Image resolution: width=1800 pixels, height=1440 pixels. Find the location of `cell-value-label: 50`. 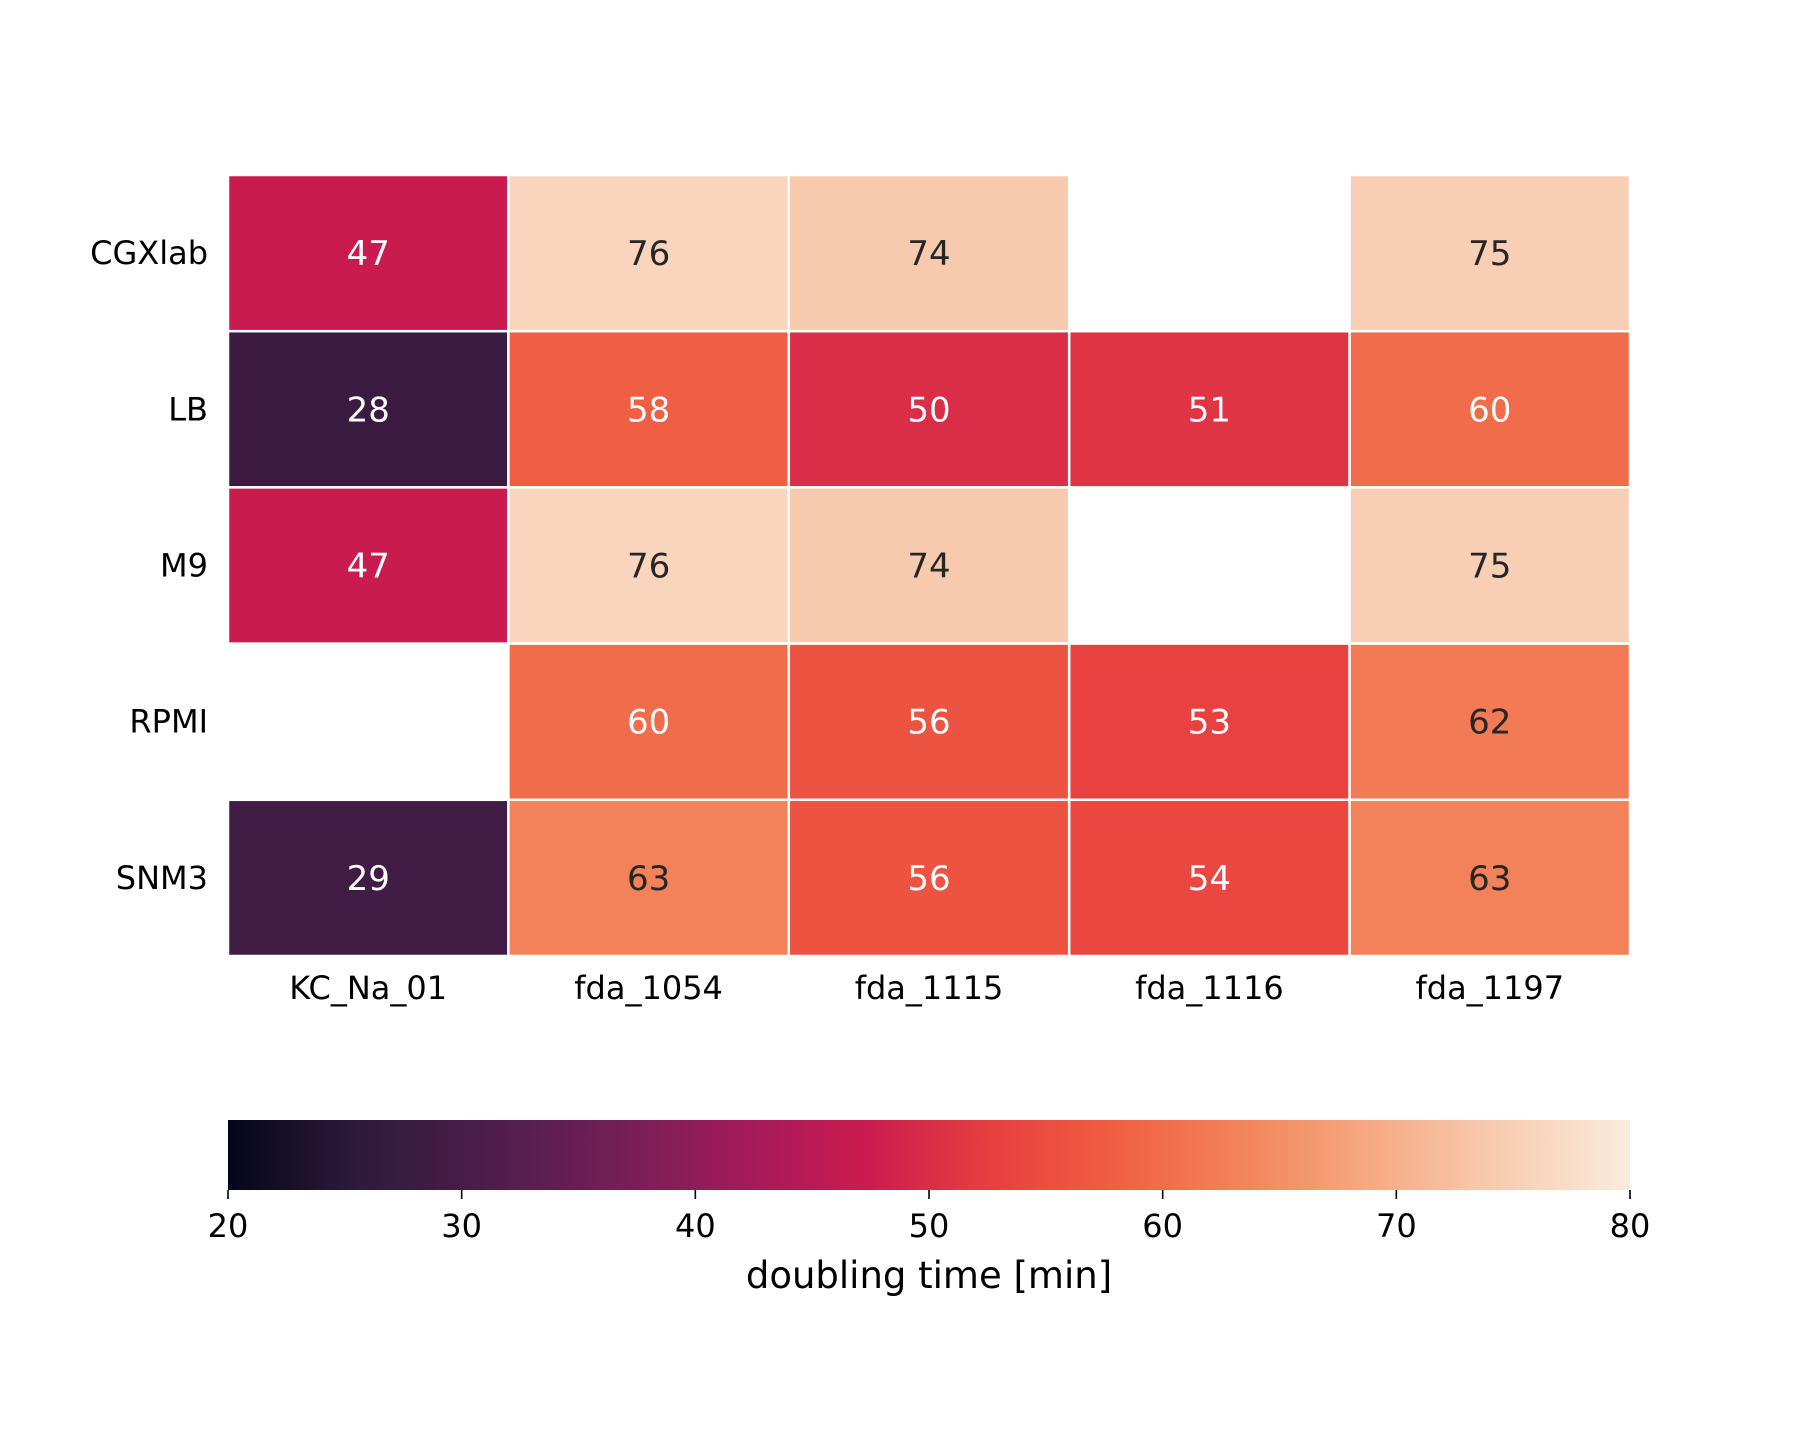

cell-value-label: 50 is located at coordinates (928, 410).